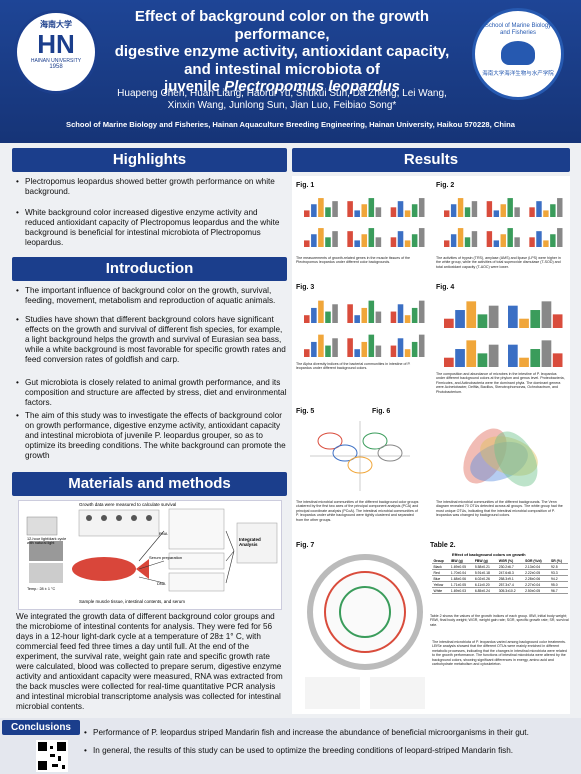 This screenshot has height=774, width=581. I want to click on table-cell: Blue, so click(441, 578).